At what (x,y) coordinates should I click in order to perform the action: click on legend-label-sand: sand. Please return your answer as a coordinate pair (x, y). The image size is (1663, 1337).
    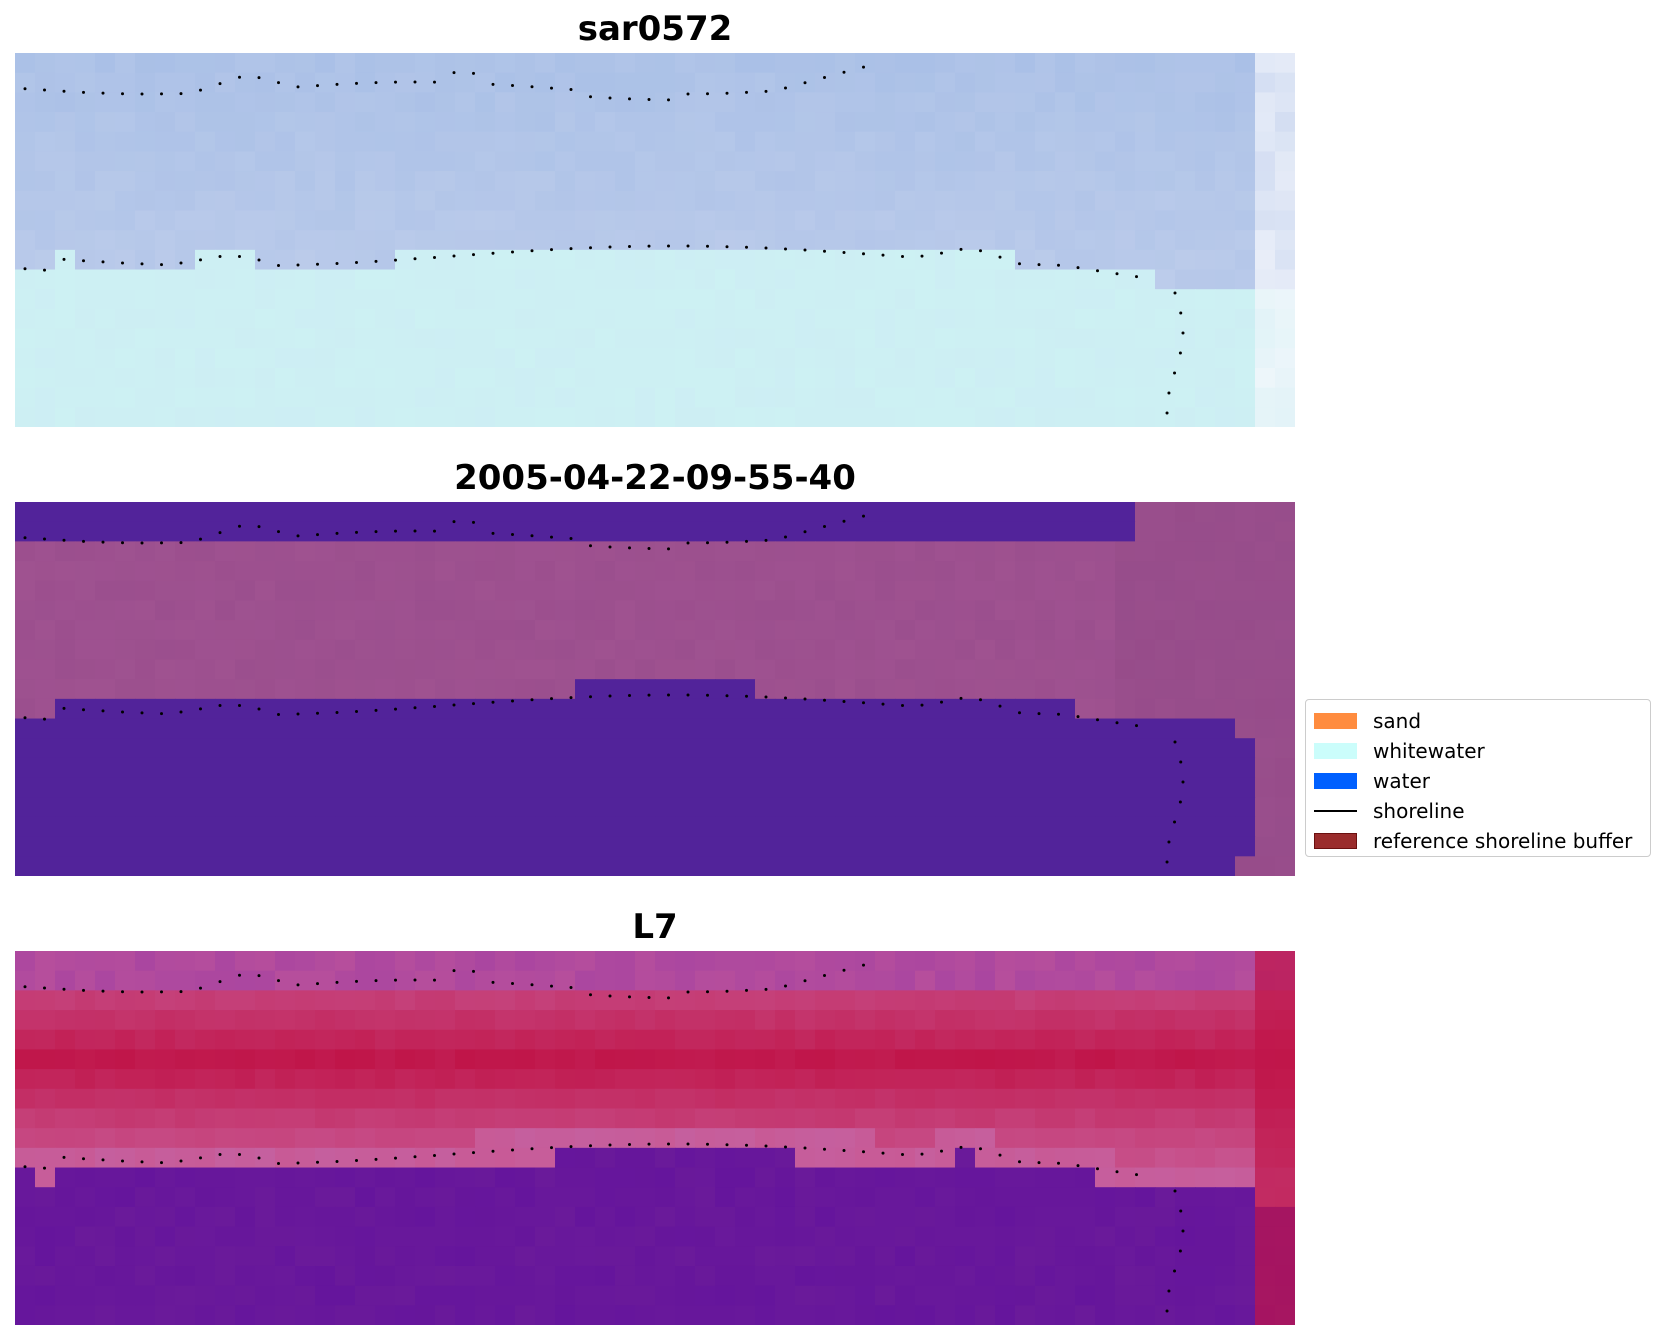
    Looking at the image, I should click on (1397, 721).